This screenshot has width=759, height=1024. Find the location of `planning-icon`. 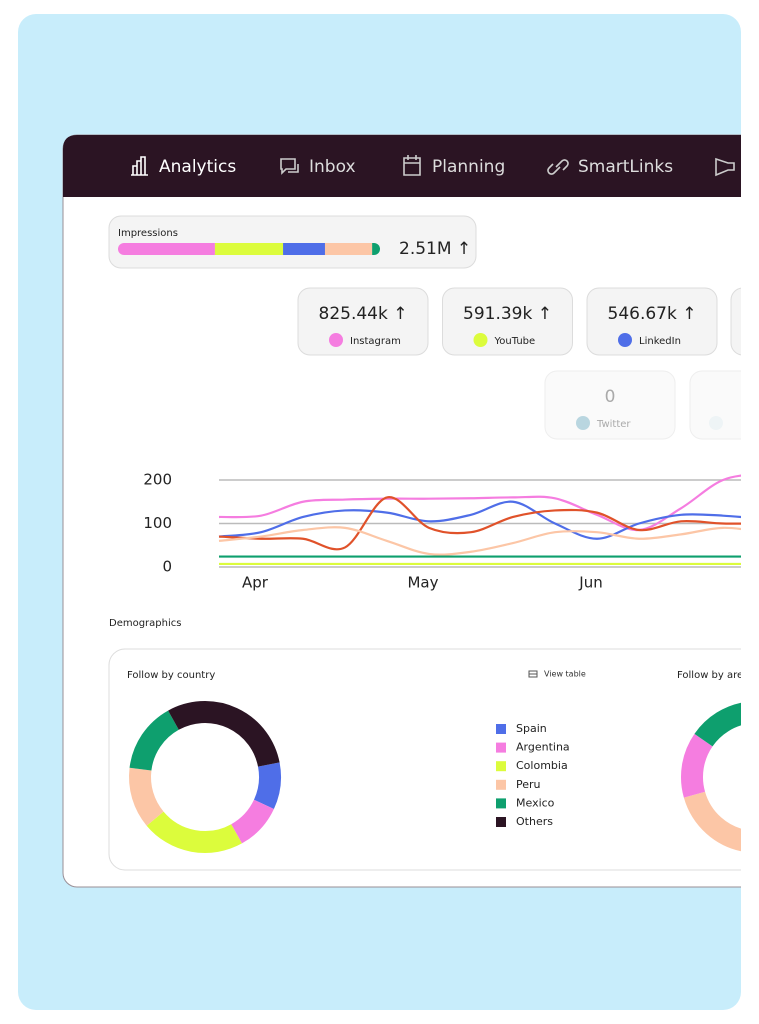

planning-icon is located at coordinates (412, 165).